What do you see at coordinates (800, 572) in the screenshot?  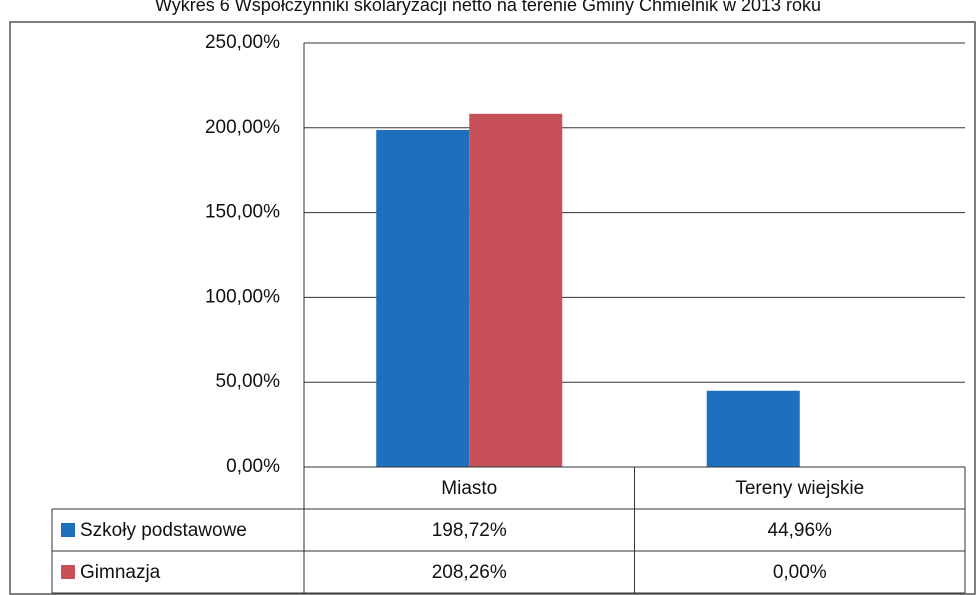 I see `data-label: 0,00%` at bounding box center [800, 572].